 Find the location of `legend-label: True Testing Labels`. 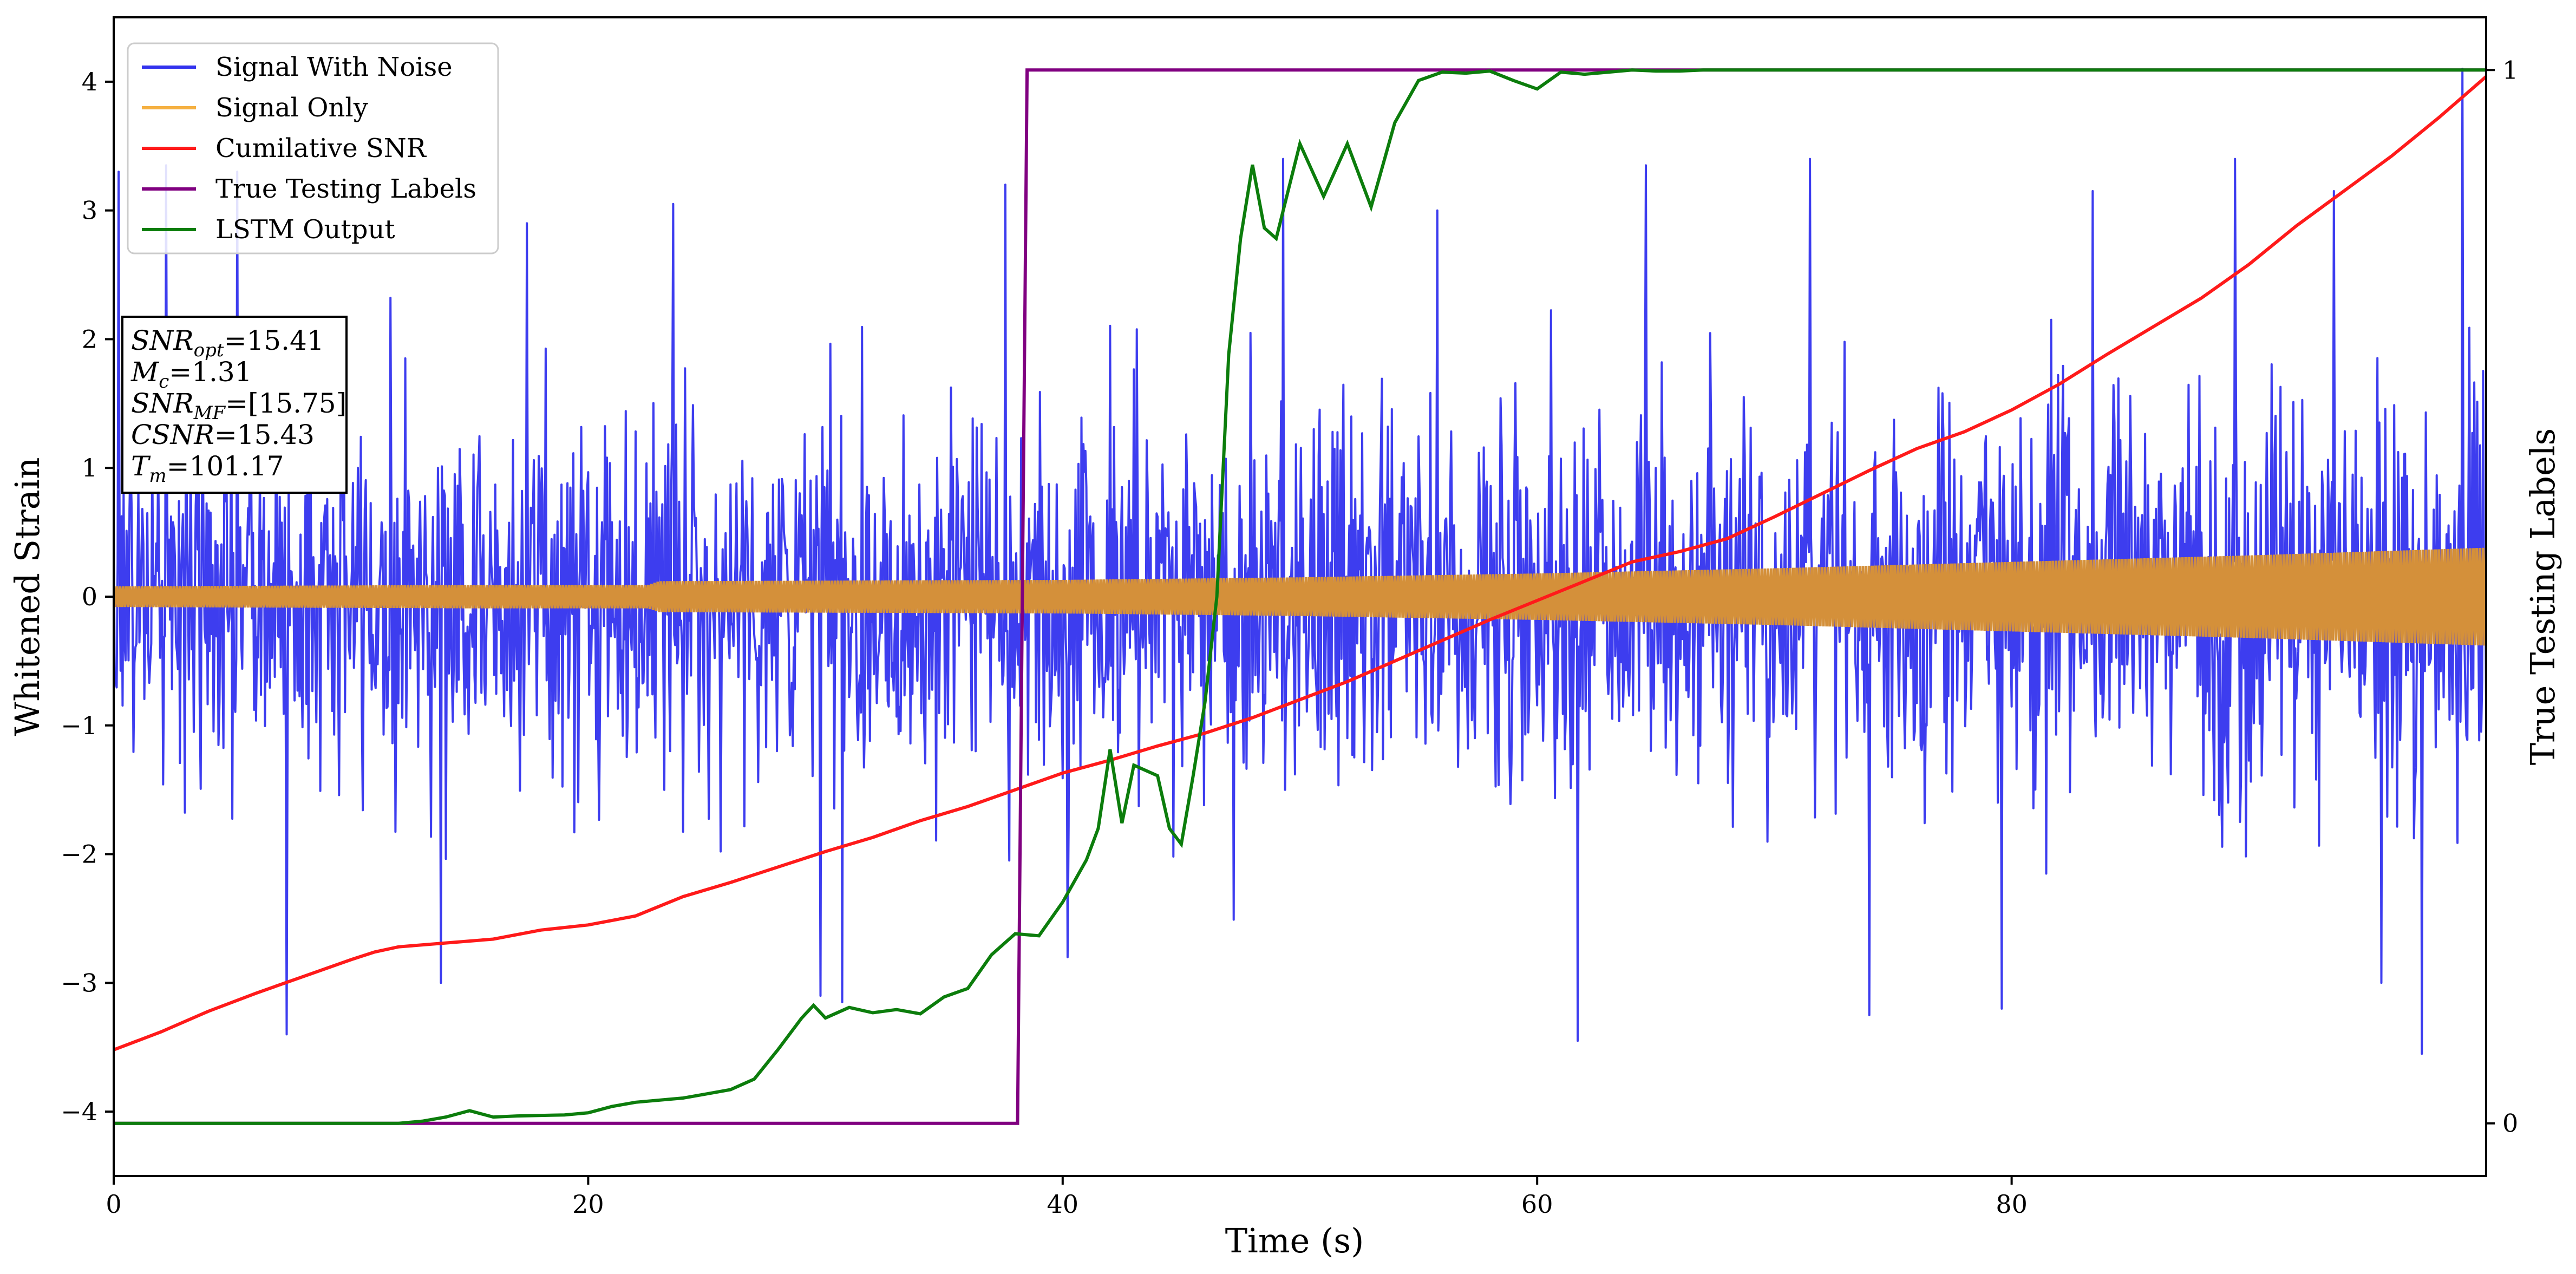

legend-label: True Testing Labels is located at coordinates (345, 189).